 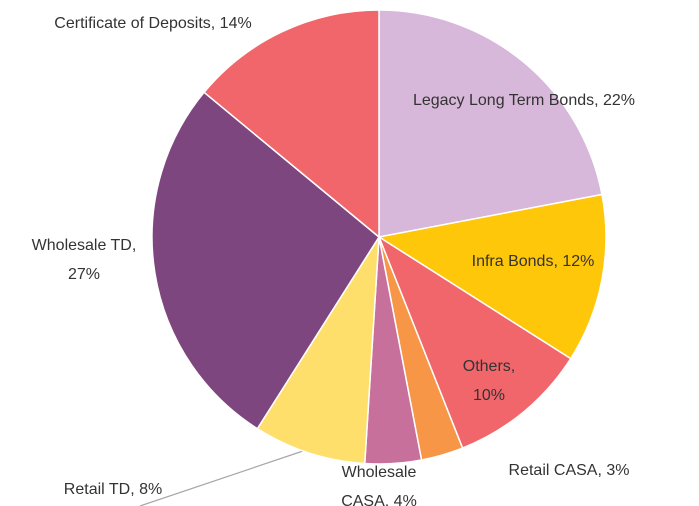 What do you see at coordinates (113, 489) in the screenshot?
I see `data-label: Retail TD, 8%` at bounding box center [113, 489].